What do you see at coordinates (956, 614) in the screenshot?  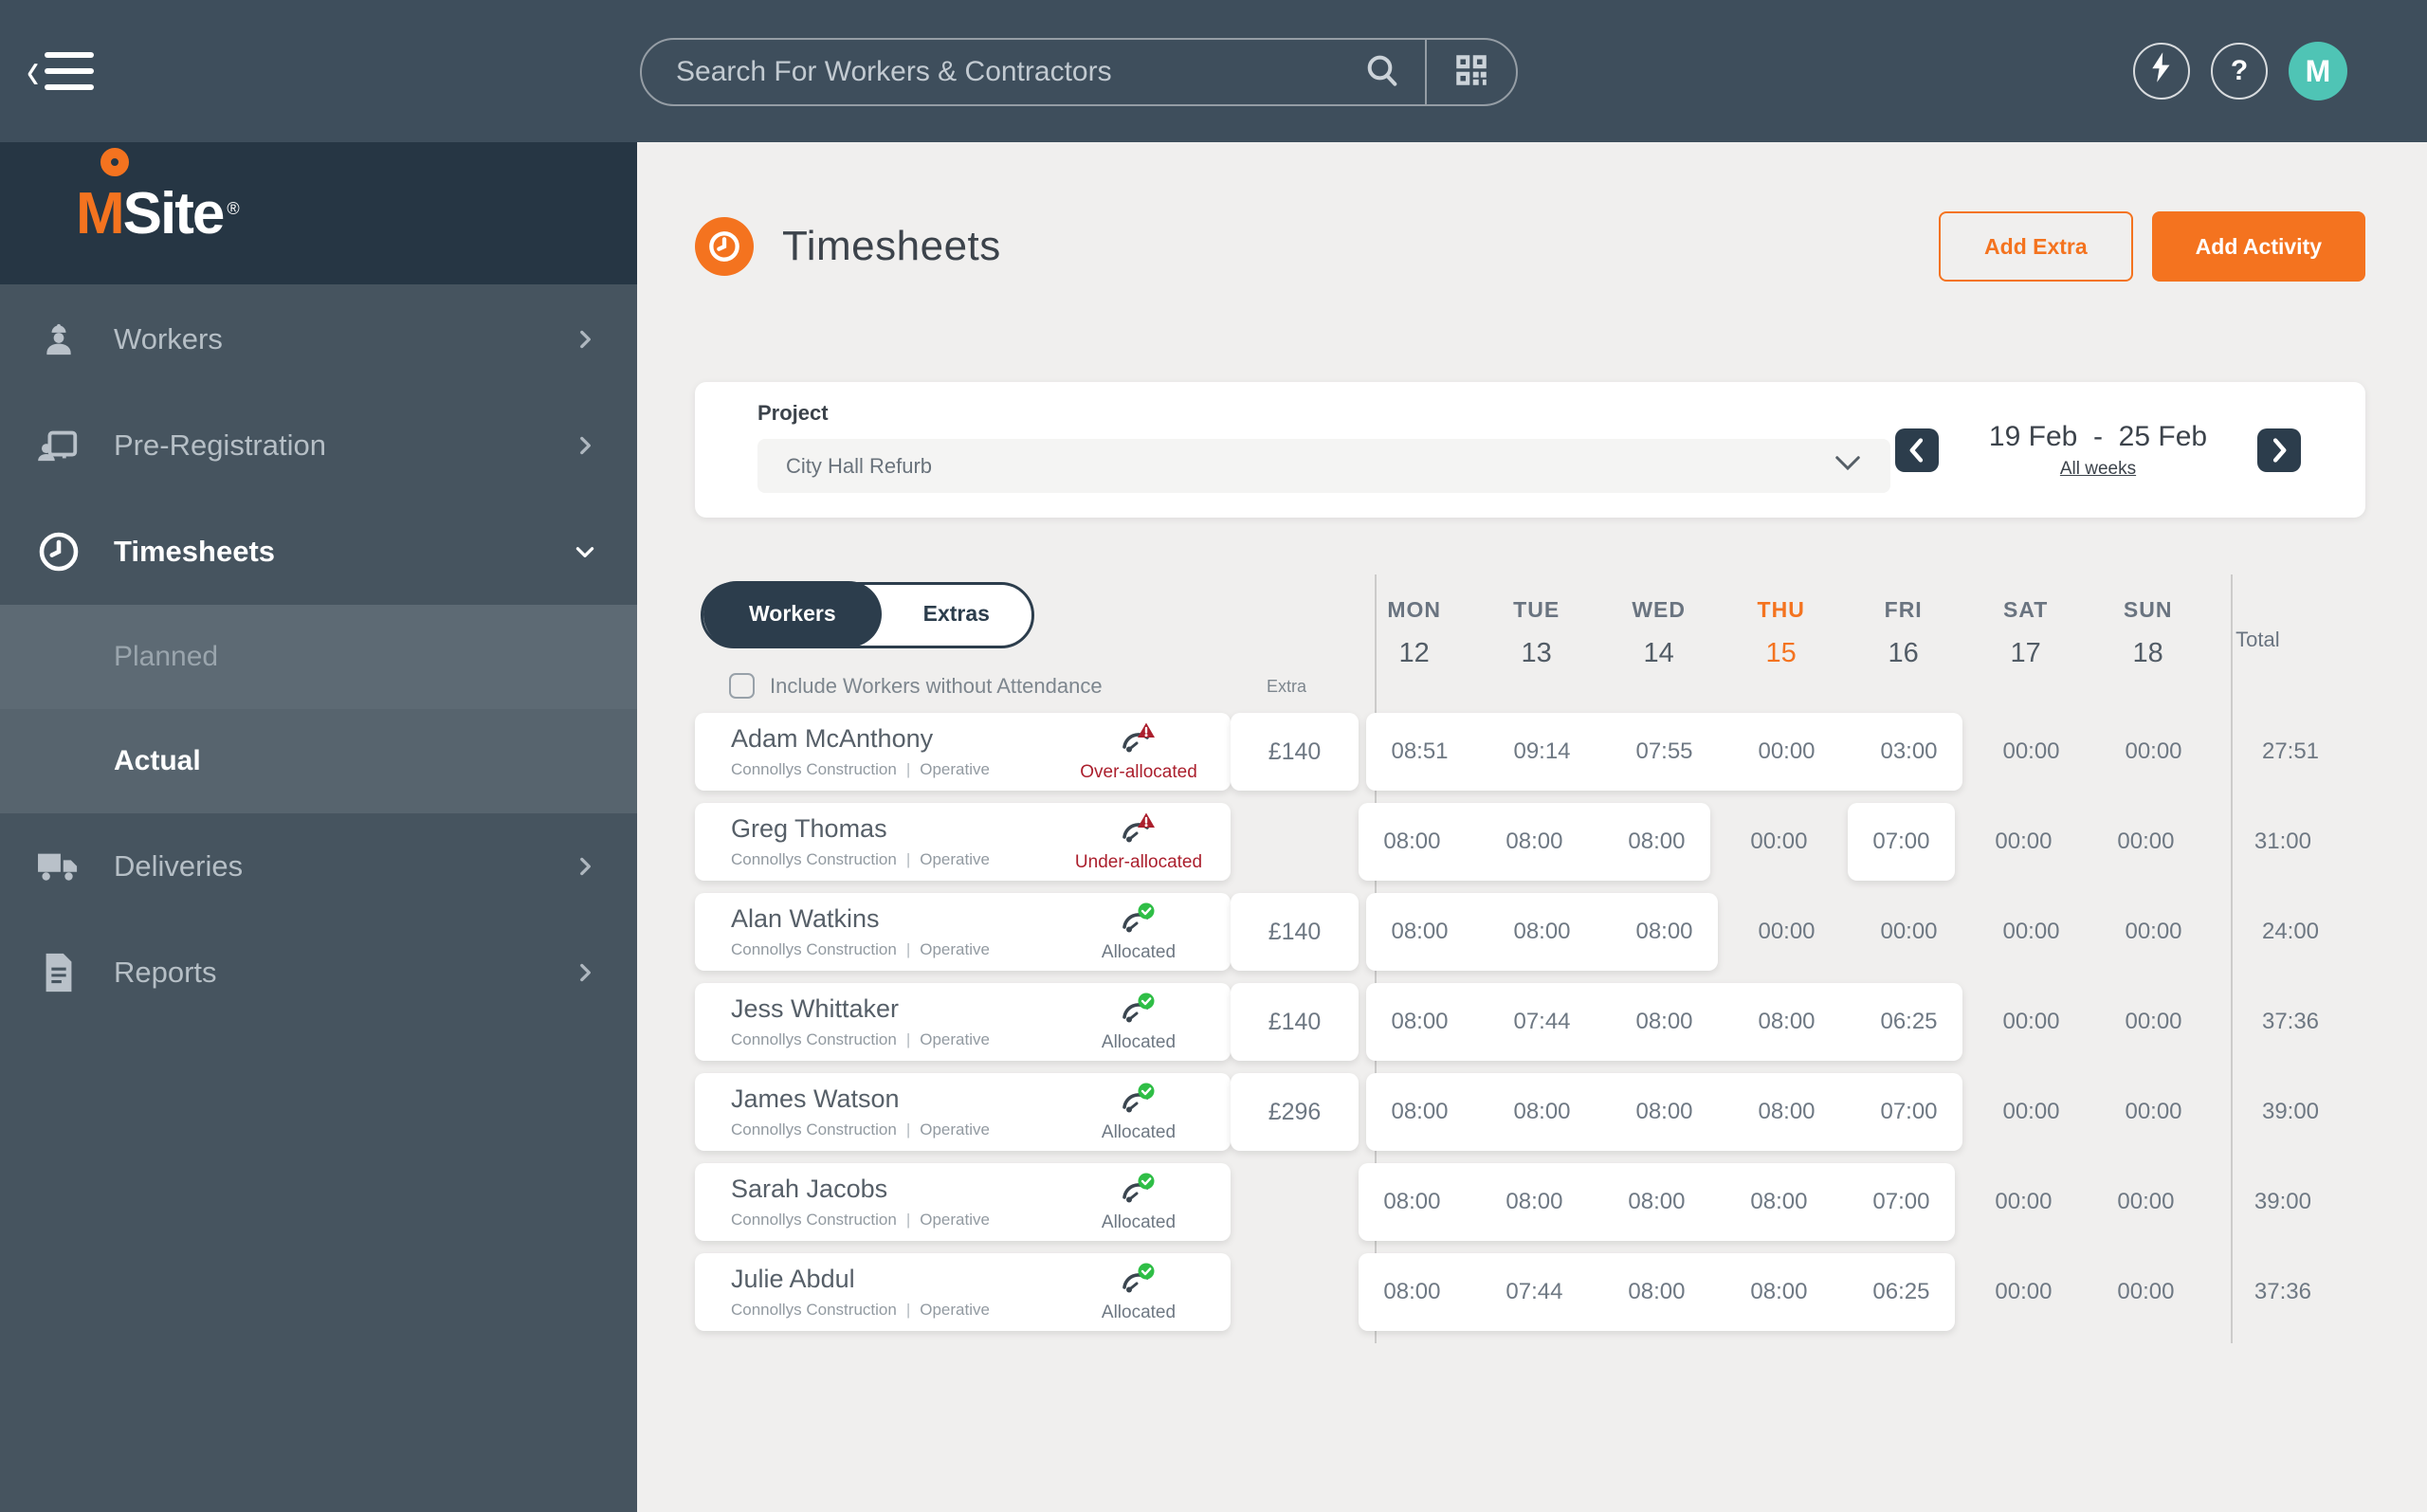 I see `tab-extras: Extras` at bounding box center [956, 614].